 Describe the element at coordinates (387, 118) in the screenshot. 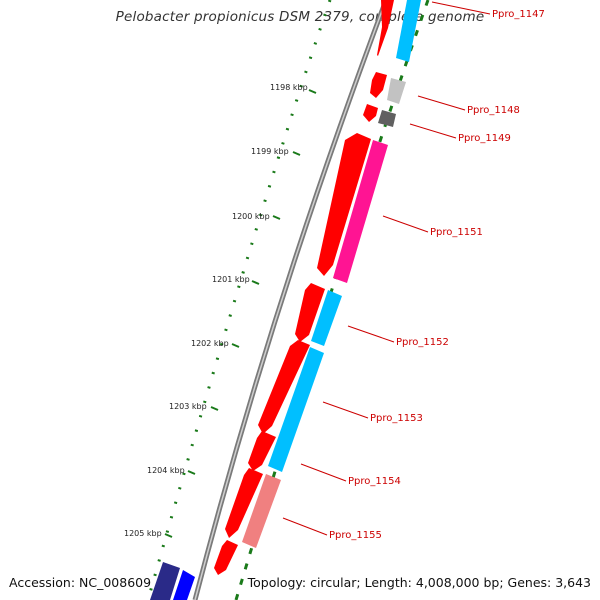

I see `gene-darkgray` at that location.